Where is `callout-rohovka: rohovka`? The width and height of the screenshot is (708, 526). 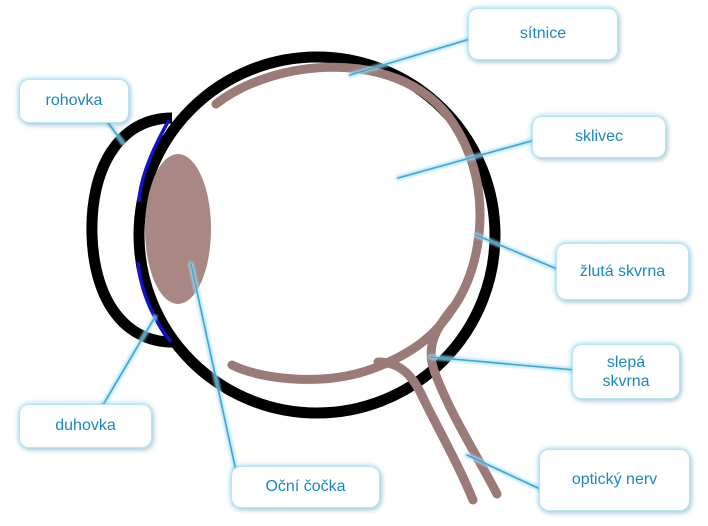 callout-rohovka: rohovka is located at coordinates (74, 101).